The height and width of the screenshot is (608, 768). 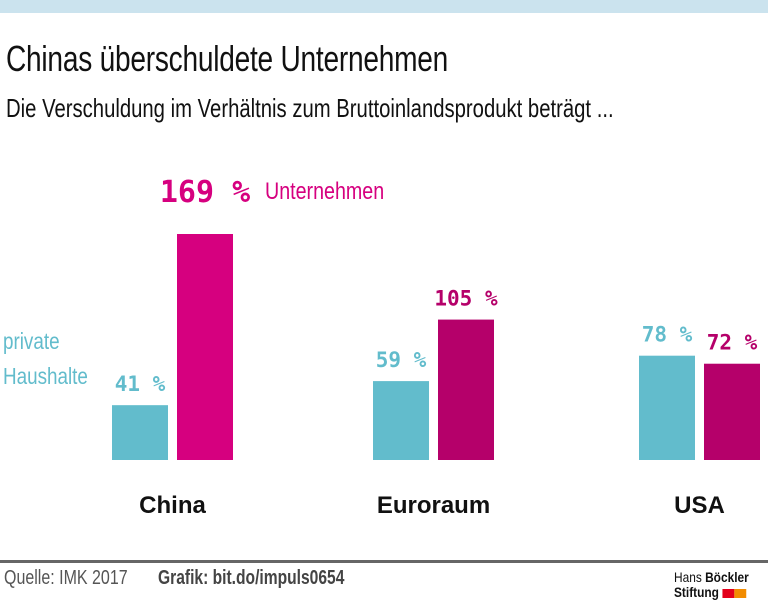 I want to click on logo-text-stiftung: Stiftung, so click(x=696, y=592).